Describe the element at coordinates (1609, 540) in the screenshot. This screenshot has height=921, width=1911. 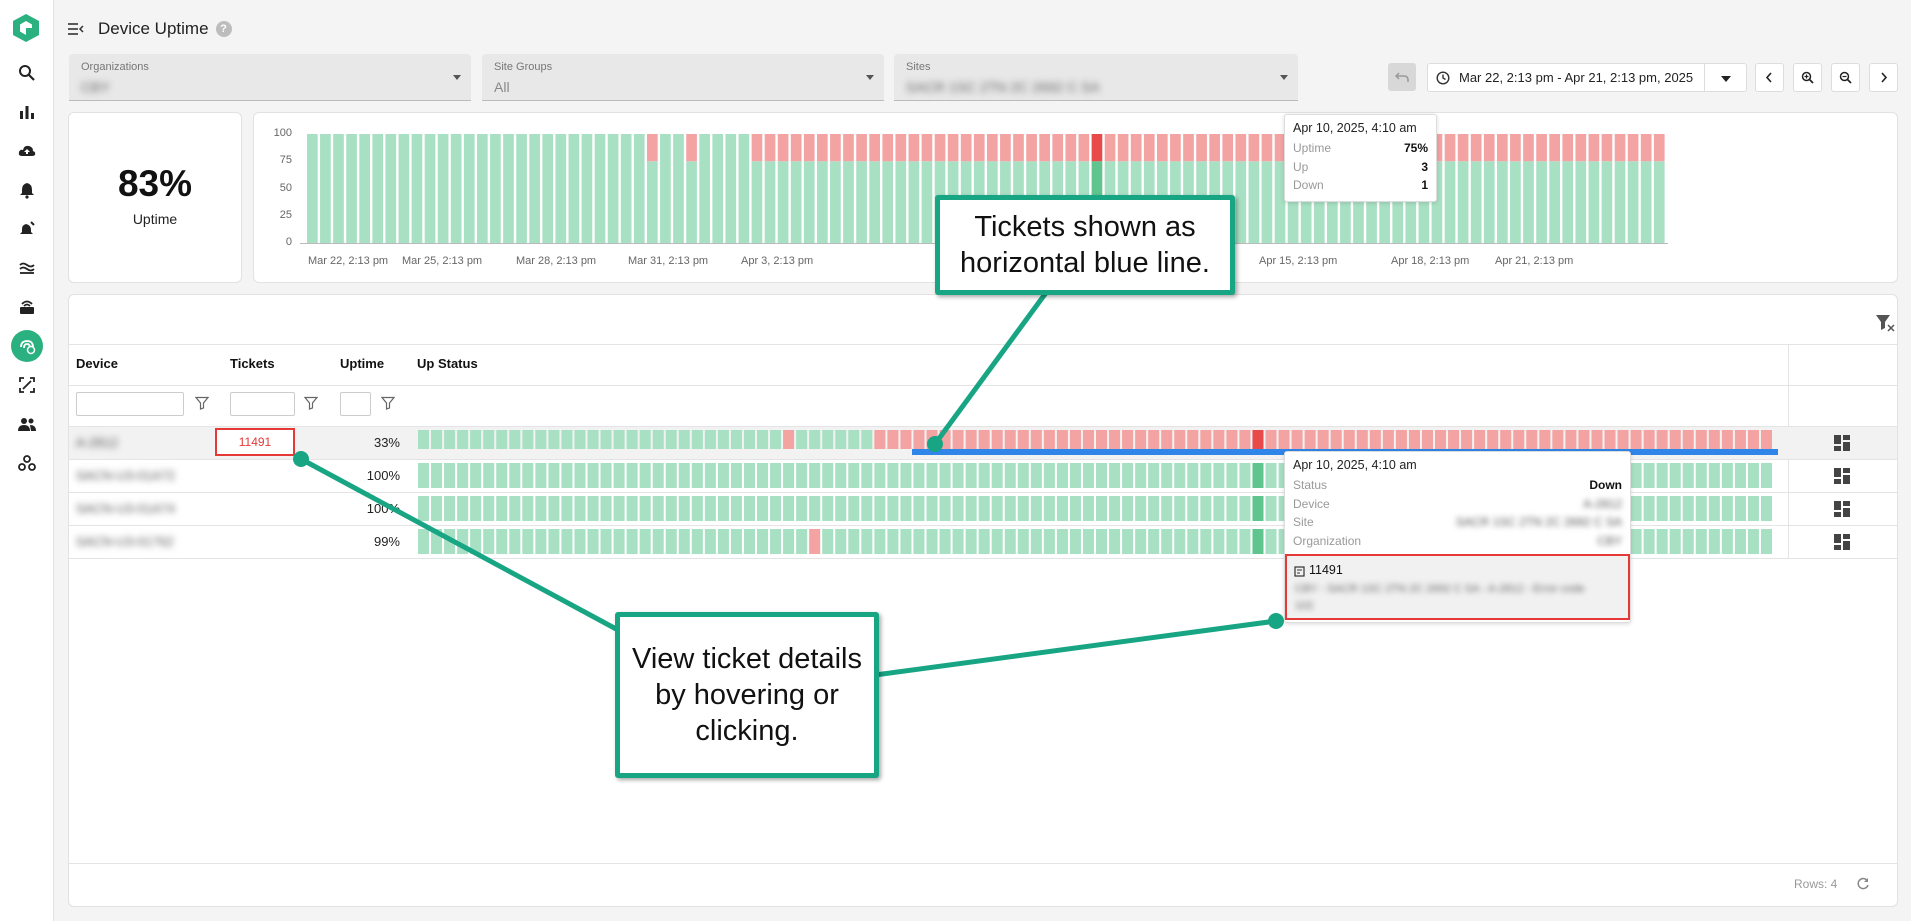
I see `tooltip-value: CBY` at that location.